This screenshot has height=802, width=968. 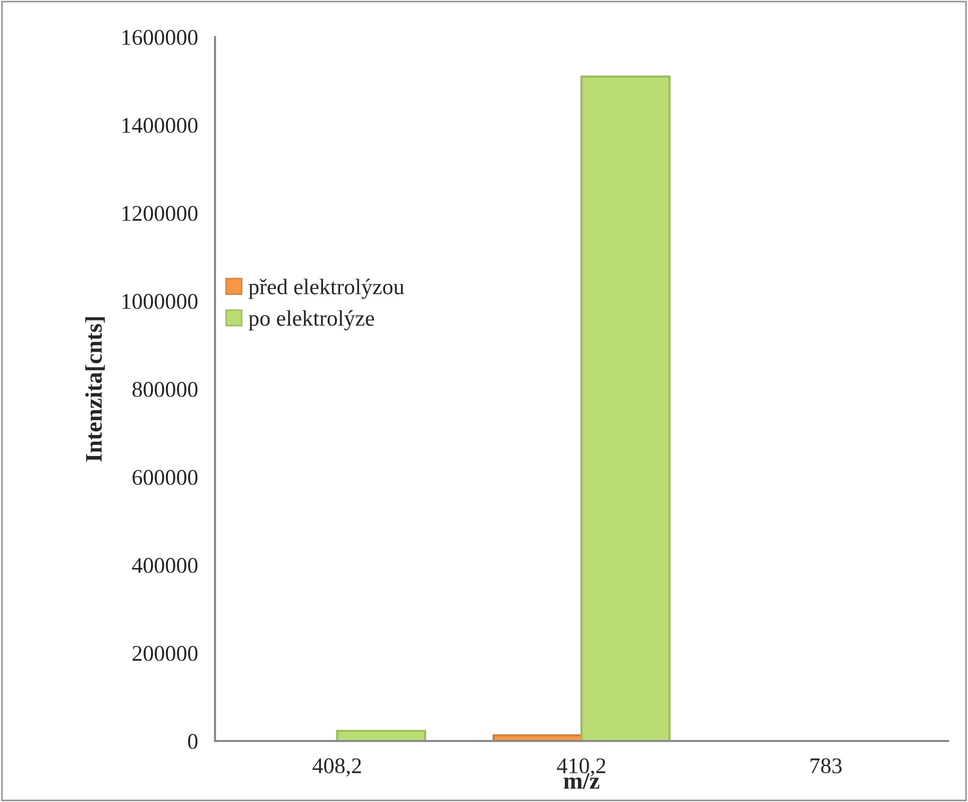 What do you see at coordinates (95, 389) in the screenshot?
I see `y-axis-title: Intenzita[cnts]` at bounding box center [95, 389].